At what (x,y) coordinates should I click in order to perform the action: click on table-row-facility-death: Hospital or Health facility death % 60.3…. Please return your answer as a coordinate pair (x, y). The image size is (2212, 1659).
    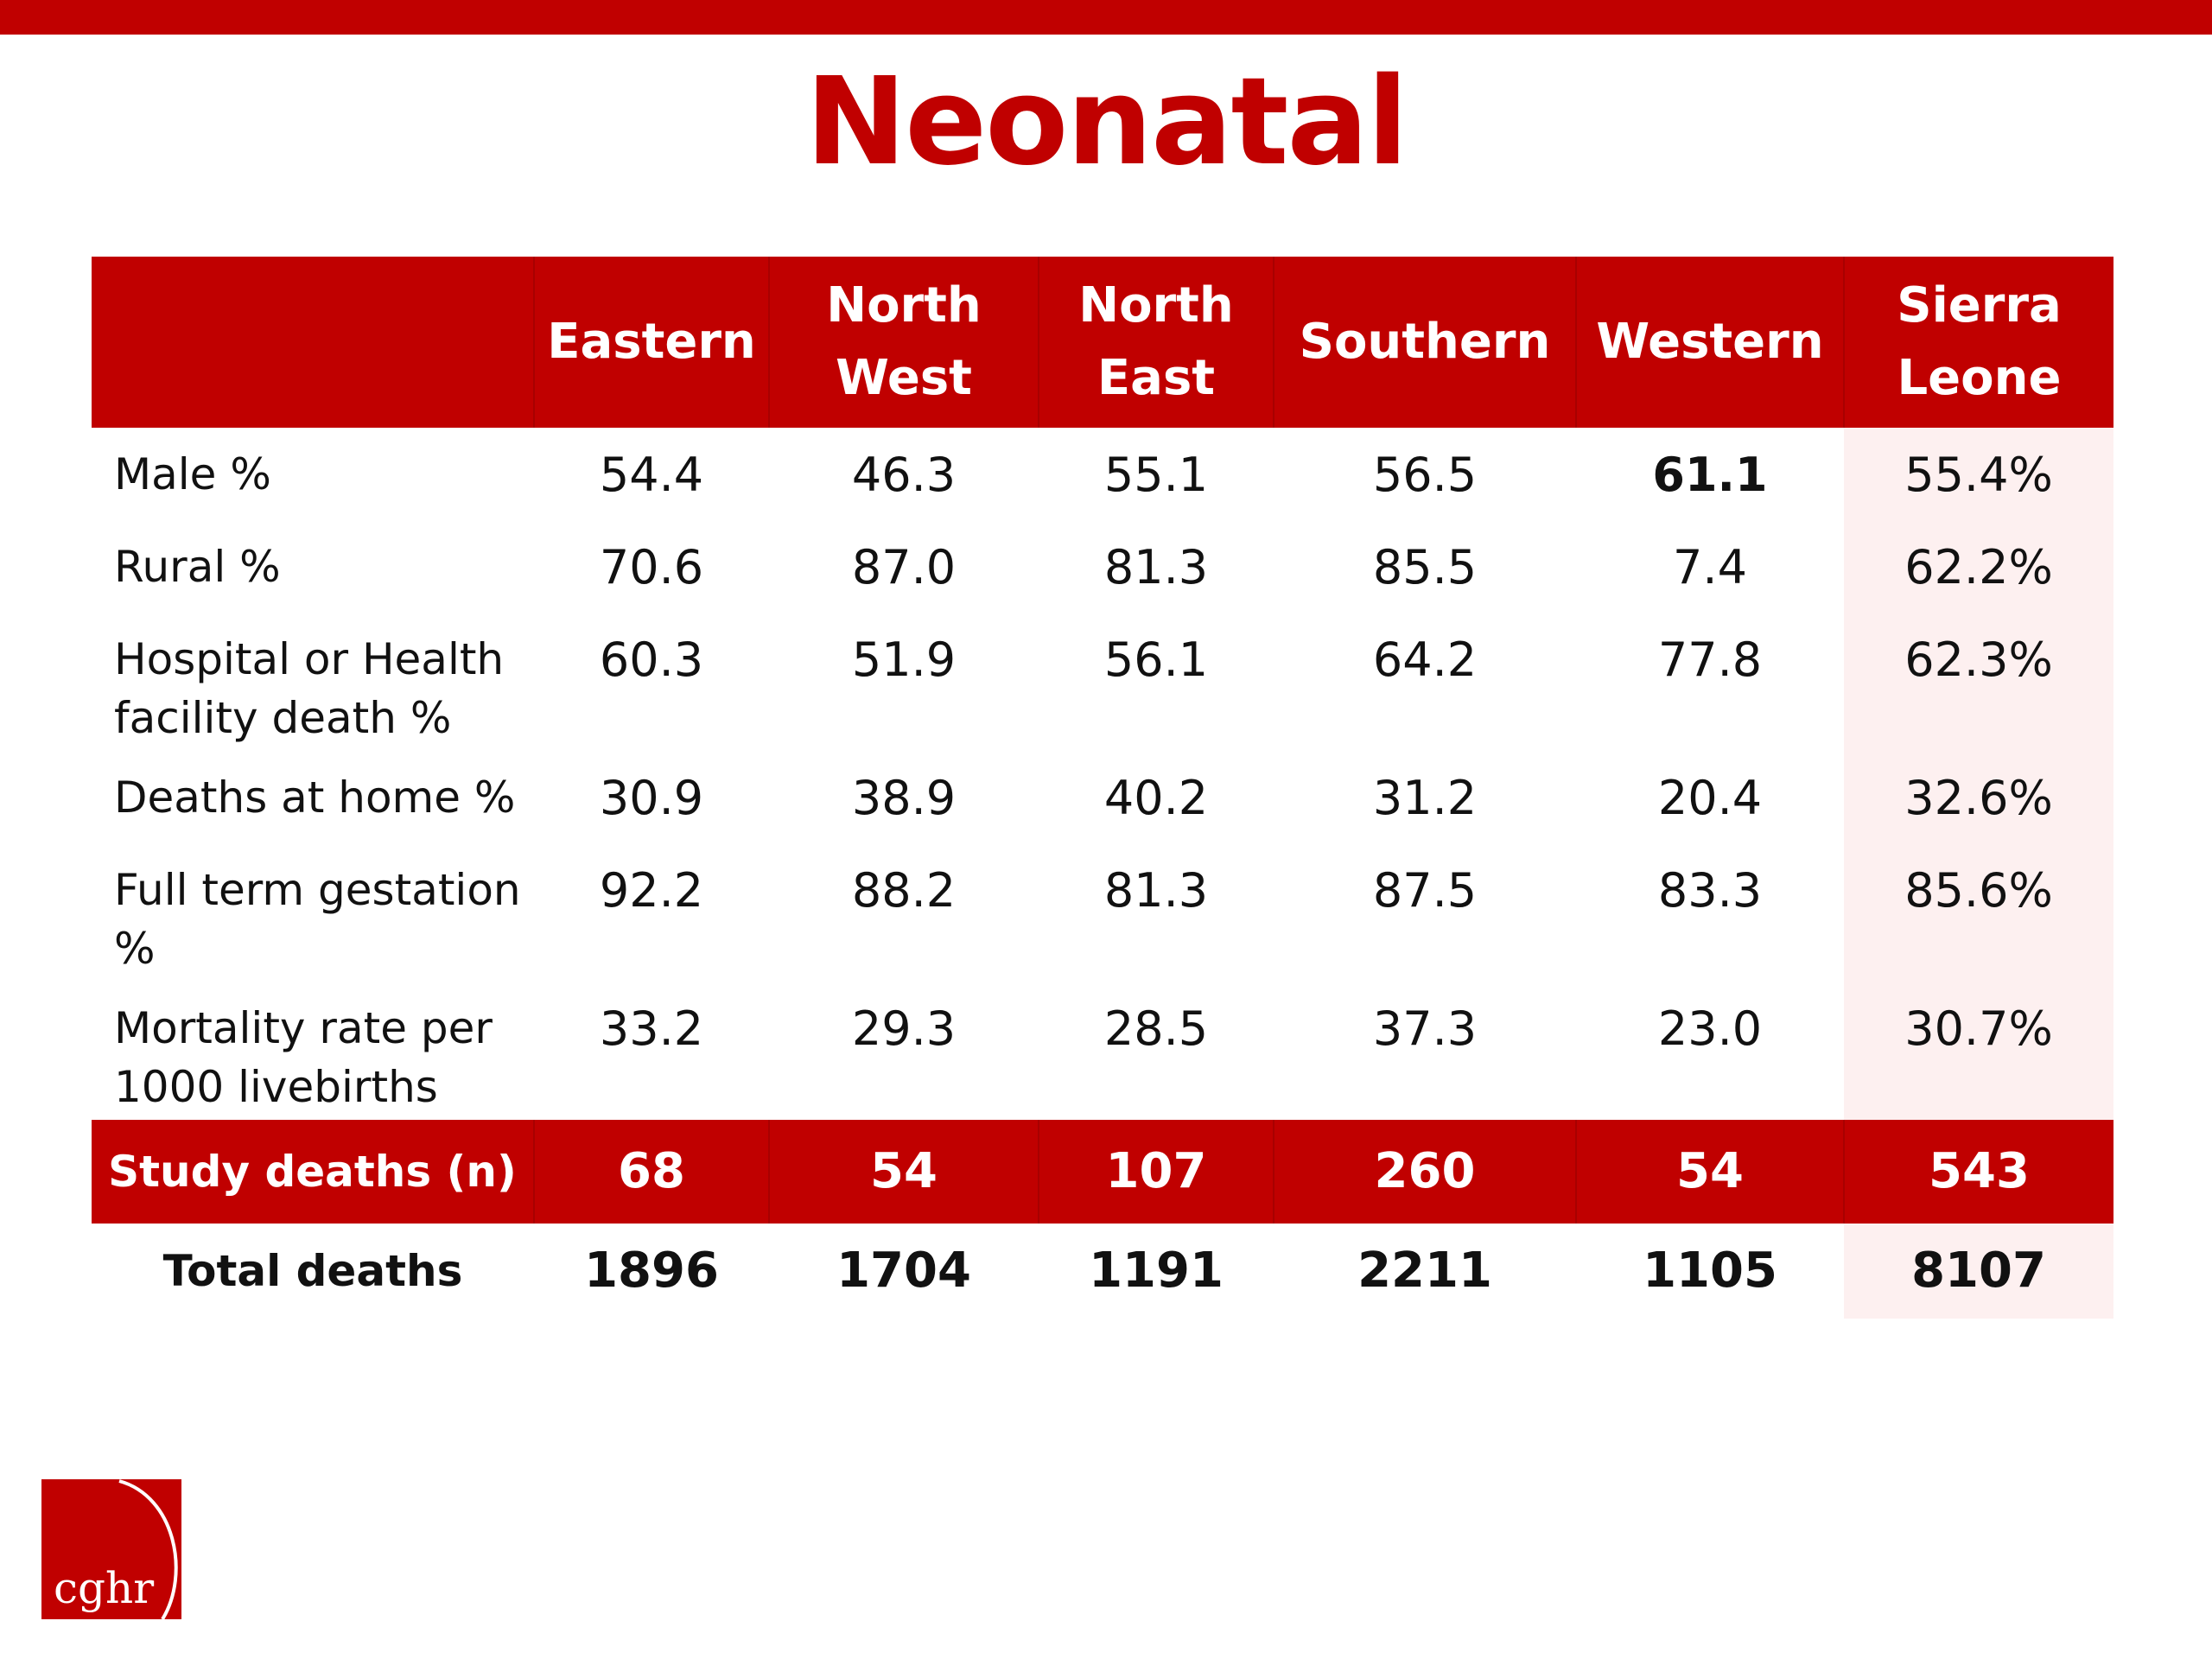
    Looking at the image, I should click on (1102, 682).